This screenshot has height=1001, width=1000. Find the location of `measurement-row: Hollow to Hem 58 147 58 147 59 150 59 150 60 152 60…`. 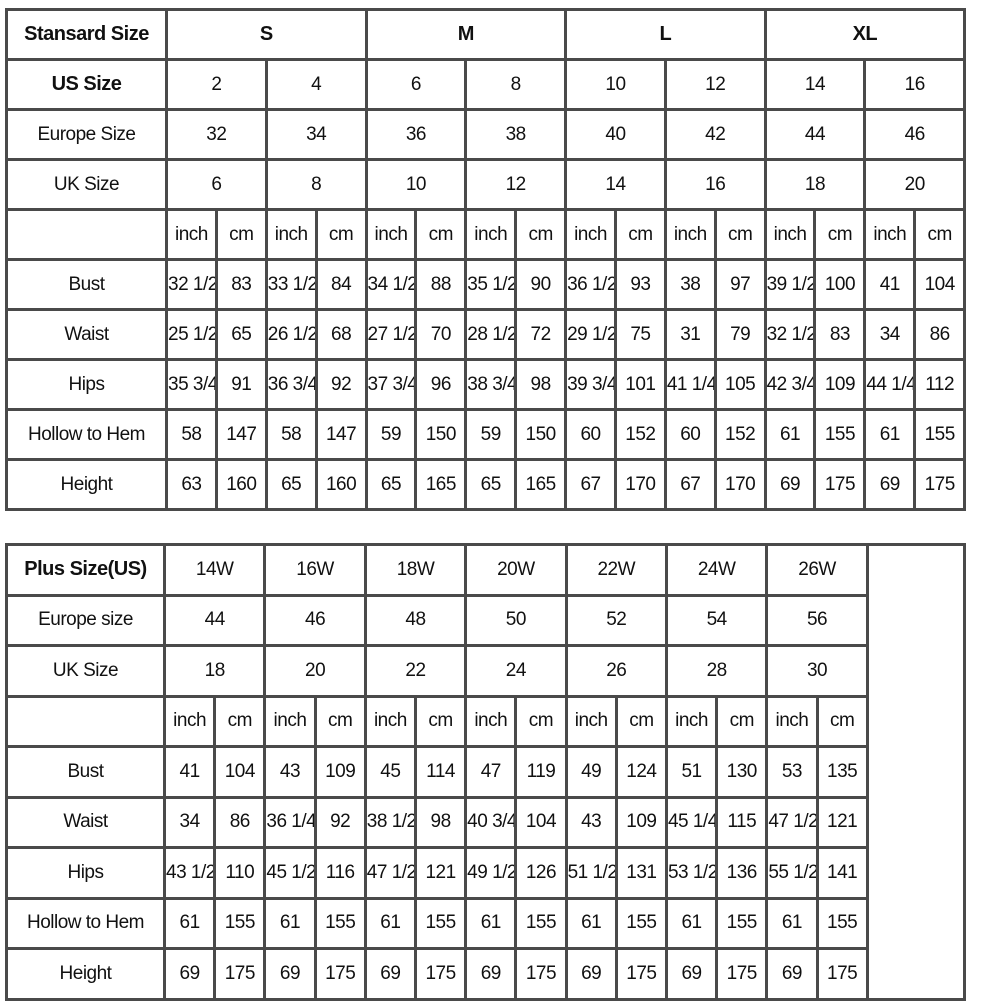

measurement-row: Hollow to Hem 58 147 58 147 59 150 59 150 60 152 60… is located at coordinates (486, 434).